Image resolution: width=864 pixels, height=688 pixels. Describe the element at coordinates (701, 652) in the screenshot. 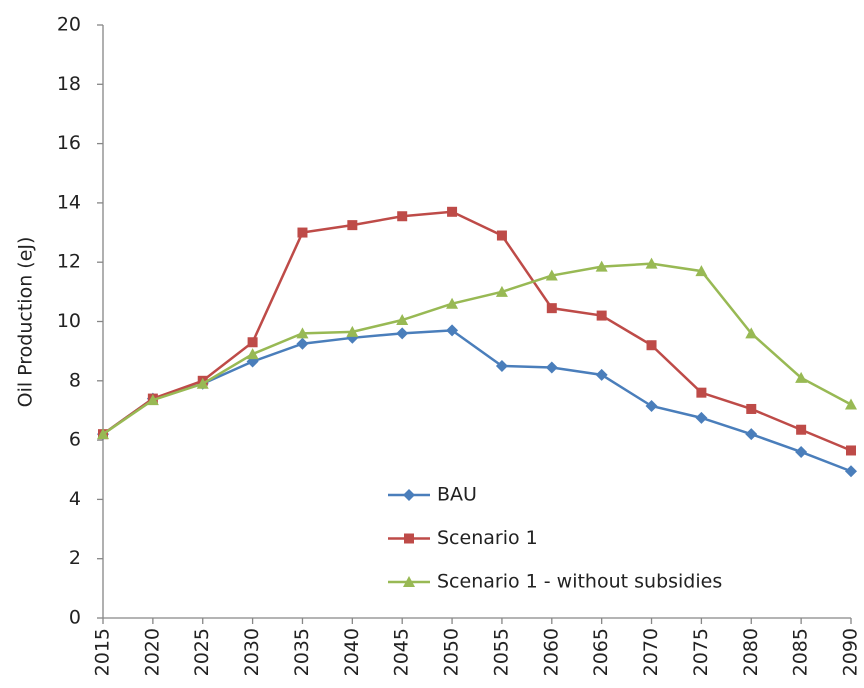

I see `x-tick-label: 2075` at that location.